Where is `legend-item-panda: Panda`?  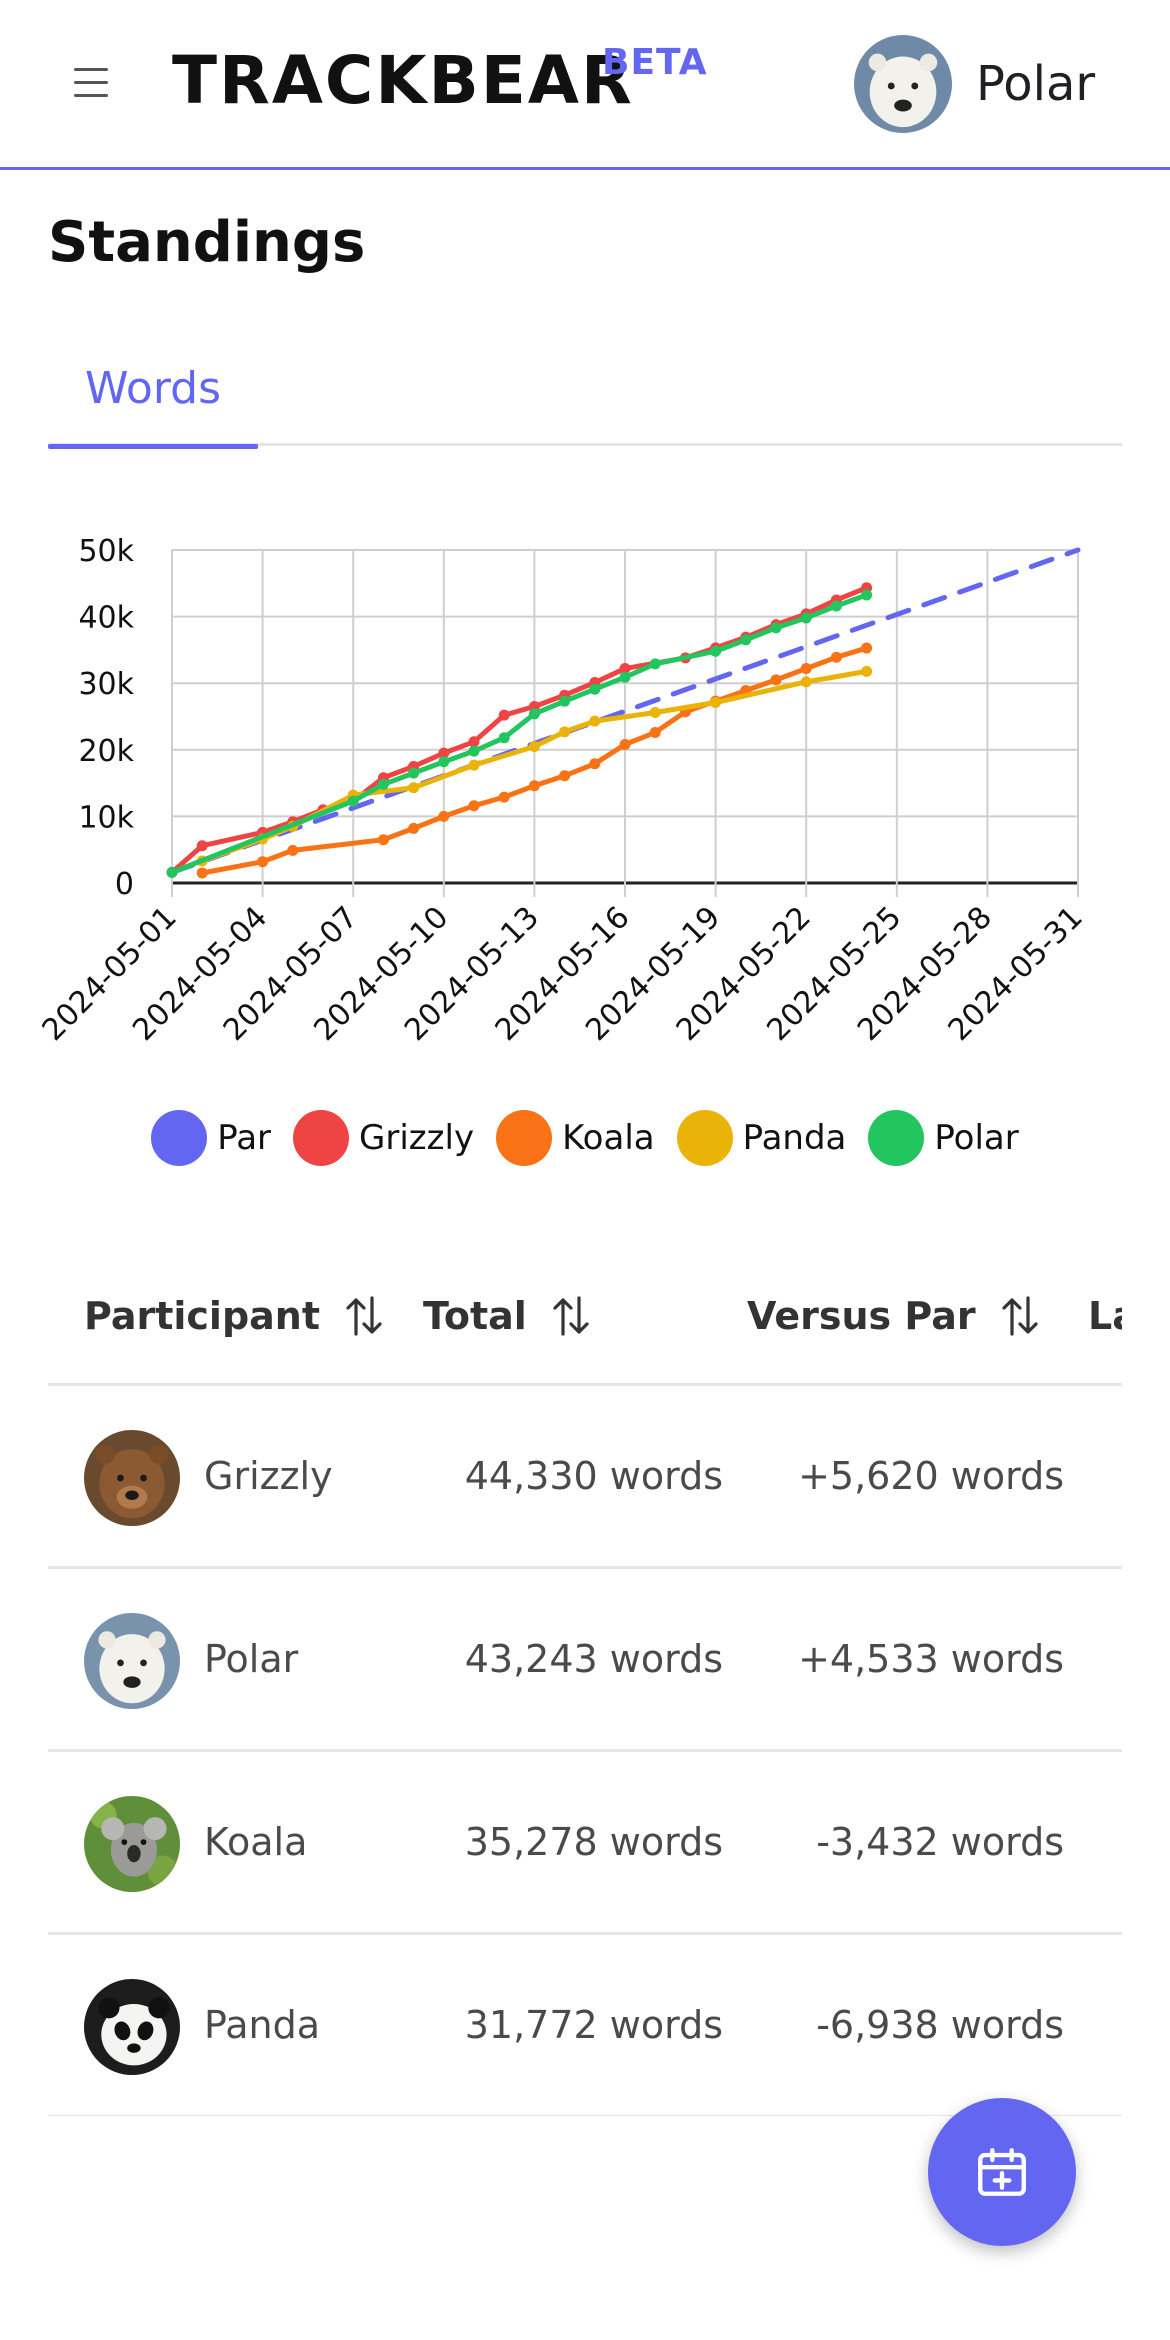
legend-item-panda: Panda is located at coordinates (761, 1138).